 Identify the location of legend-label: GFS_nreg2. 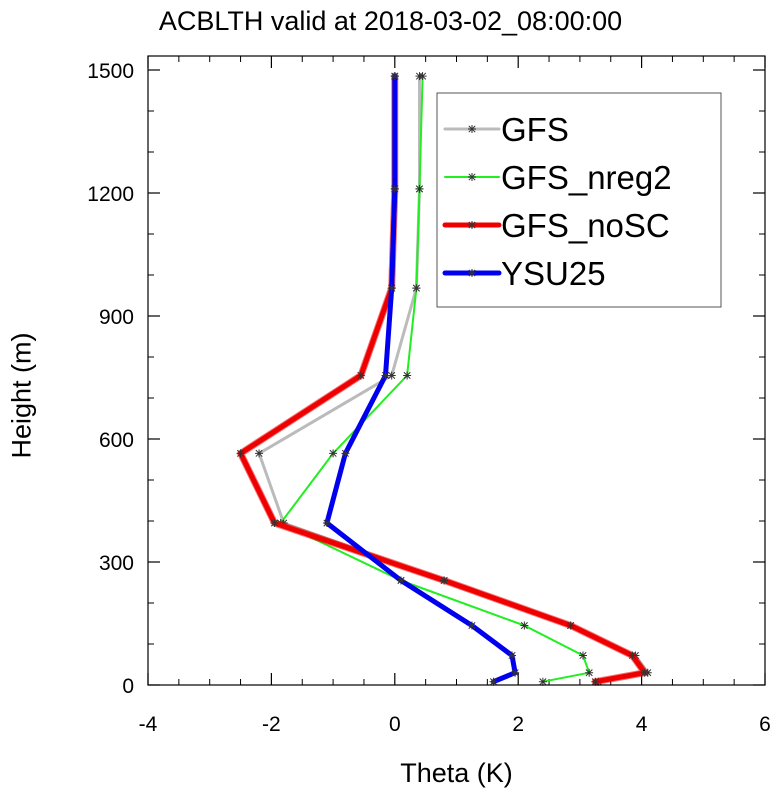
(586, 177).